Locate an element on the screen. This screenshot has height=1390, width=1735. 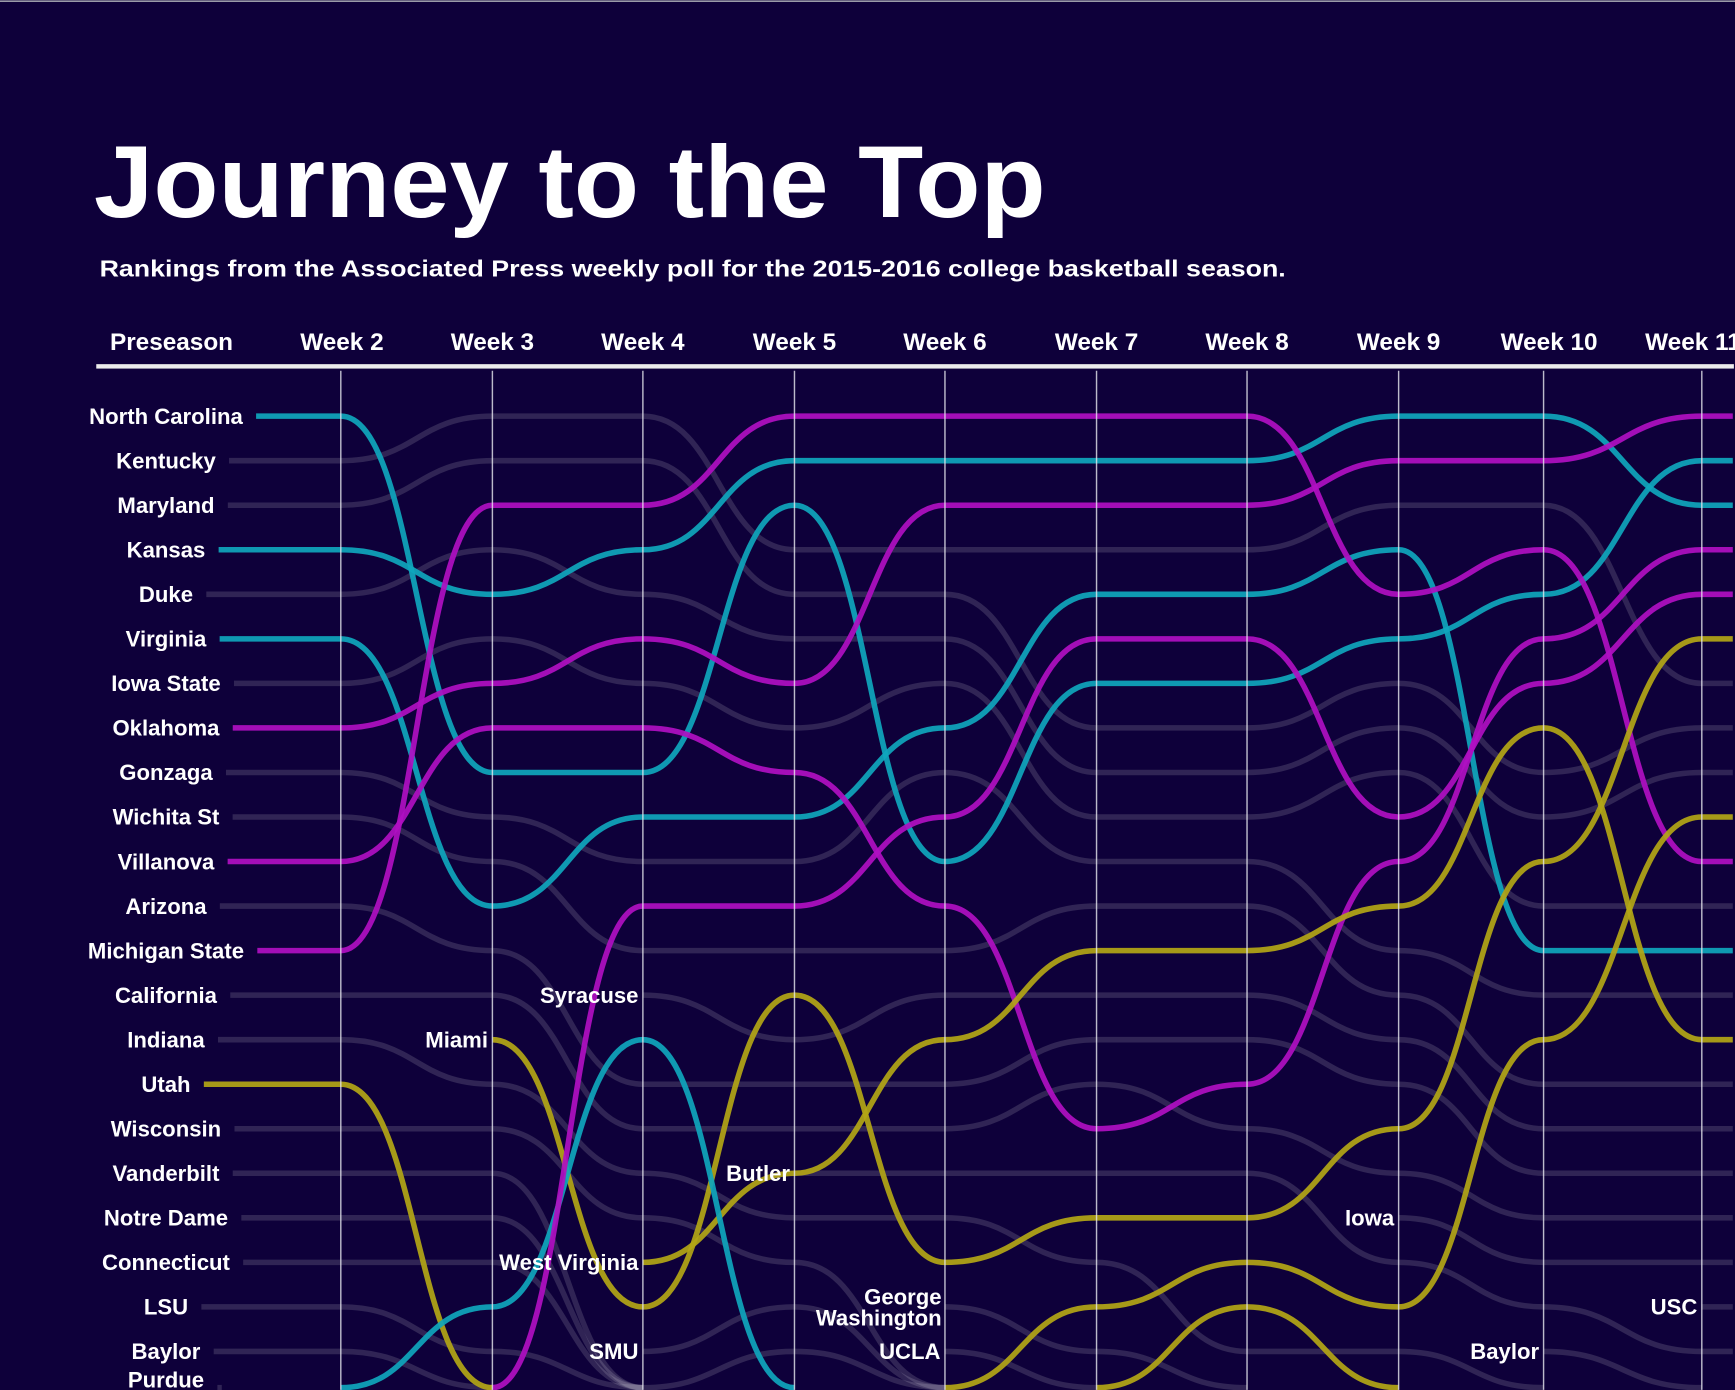
week-header: Week 6 is located at coordinates (944, 342).